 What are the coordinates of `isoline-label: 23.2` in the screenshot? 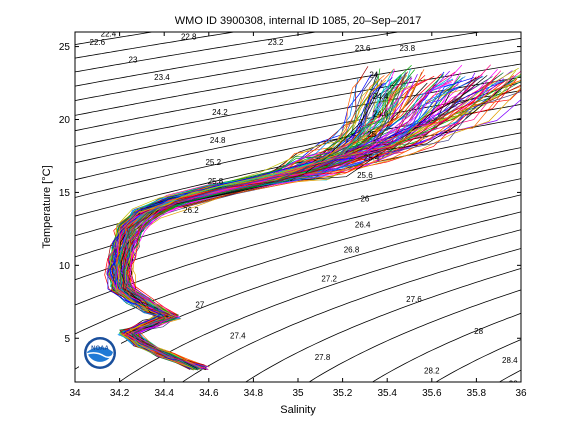 It's located at (276, 42).